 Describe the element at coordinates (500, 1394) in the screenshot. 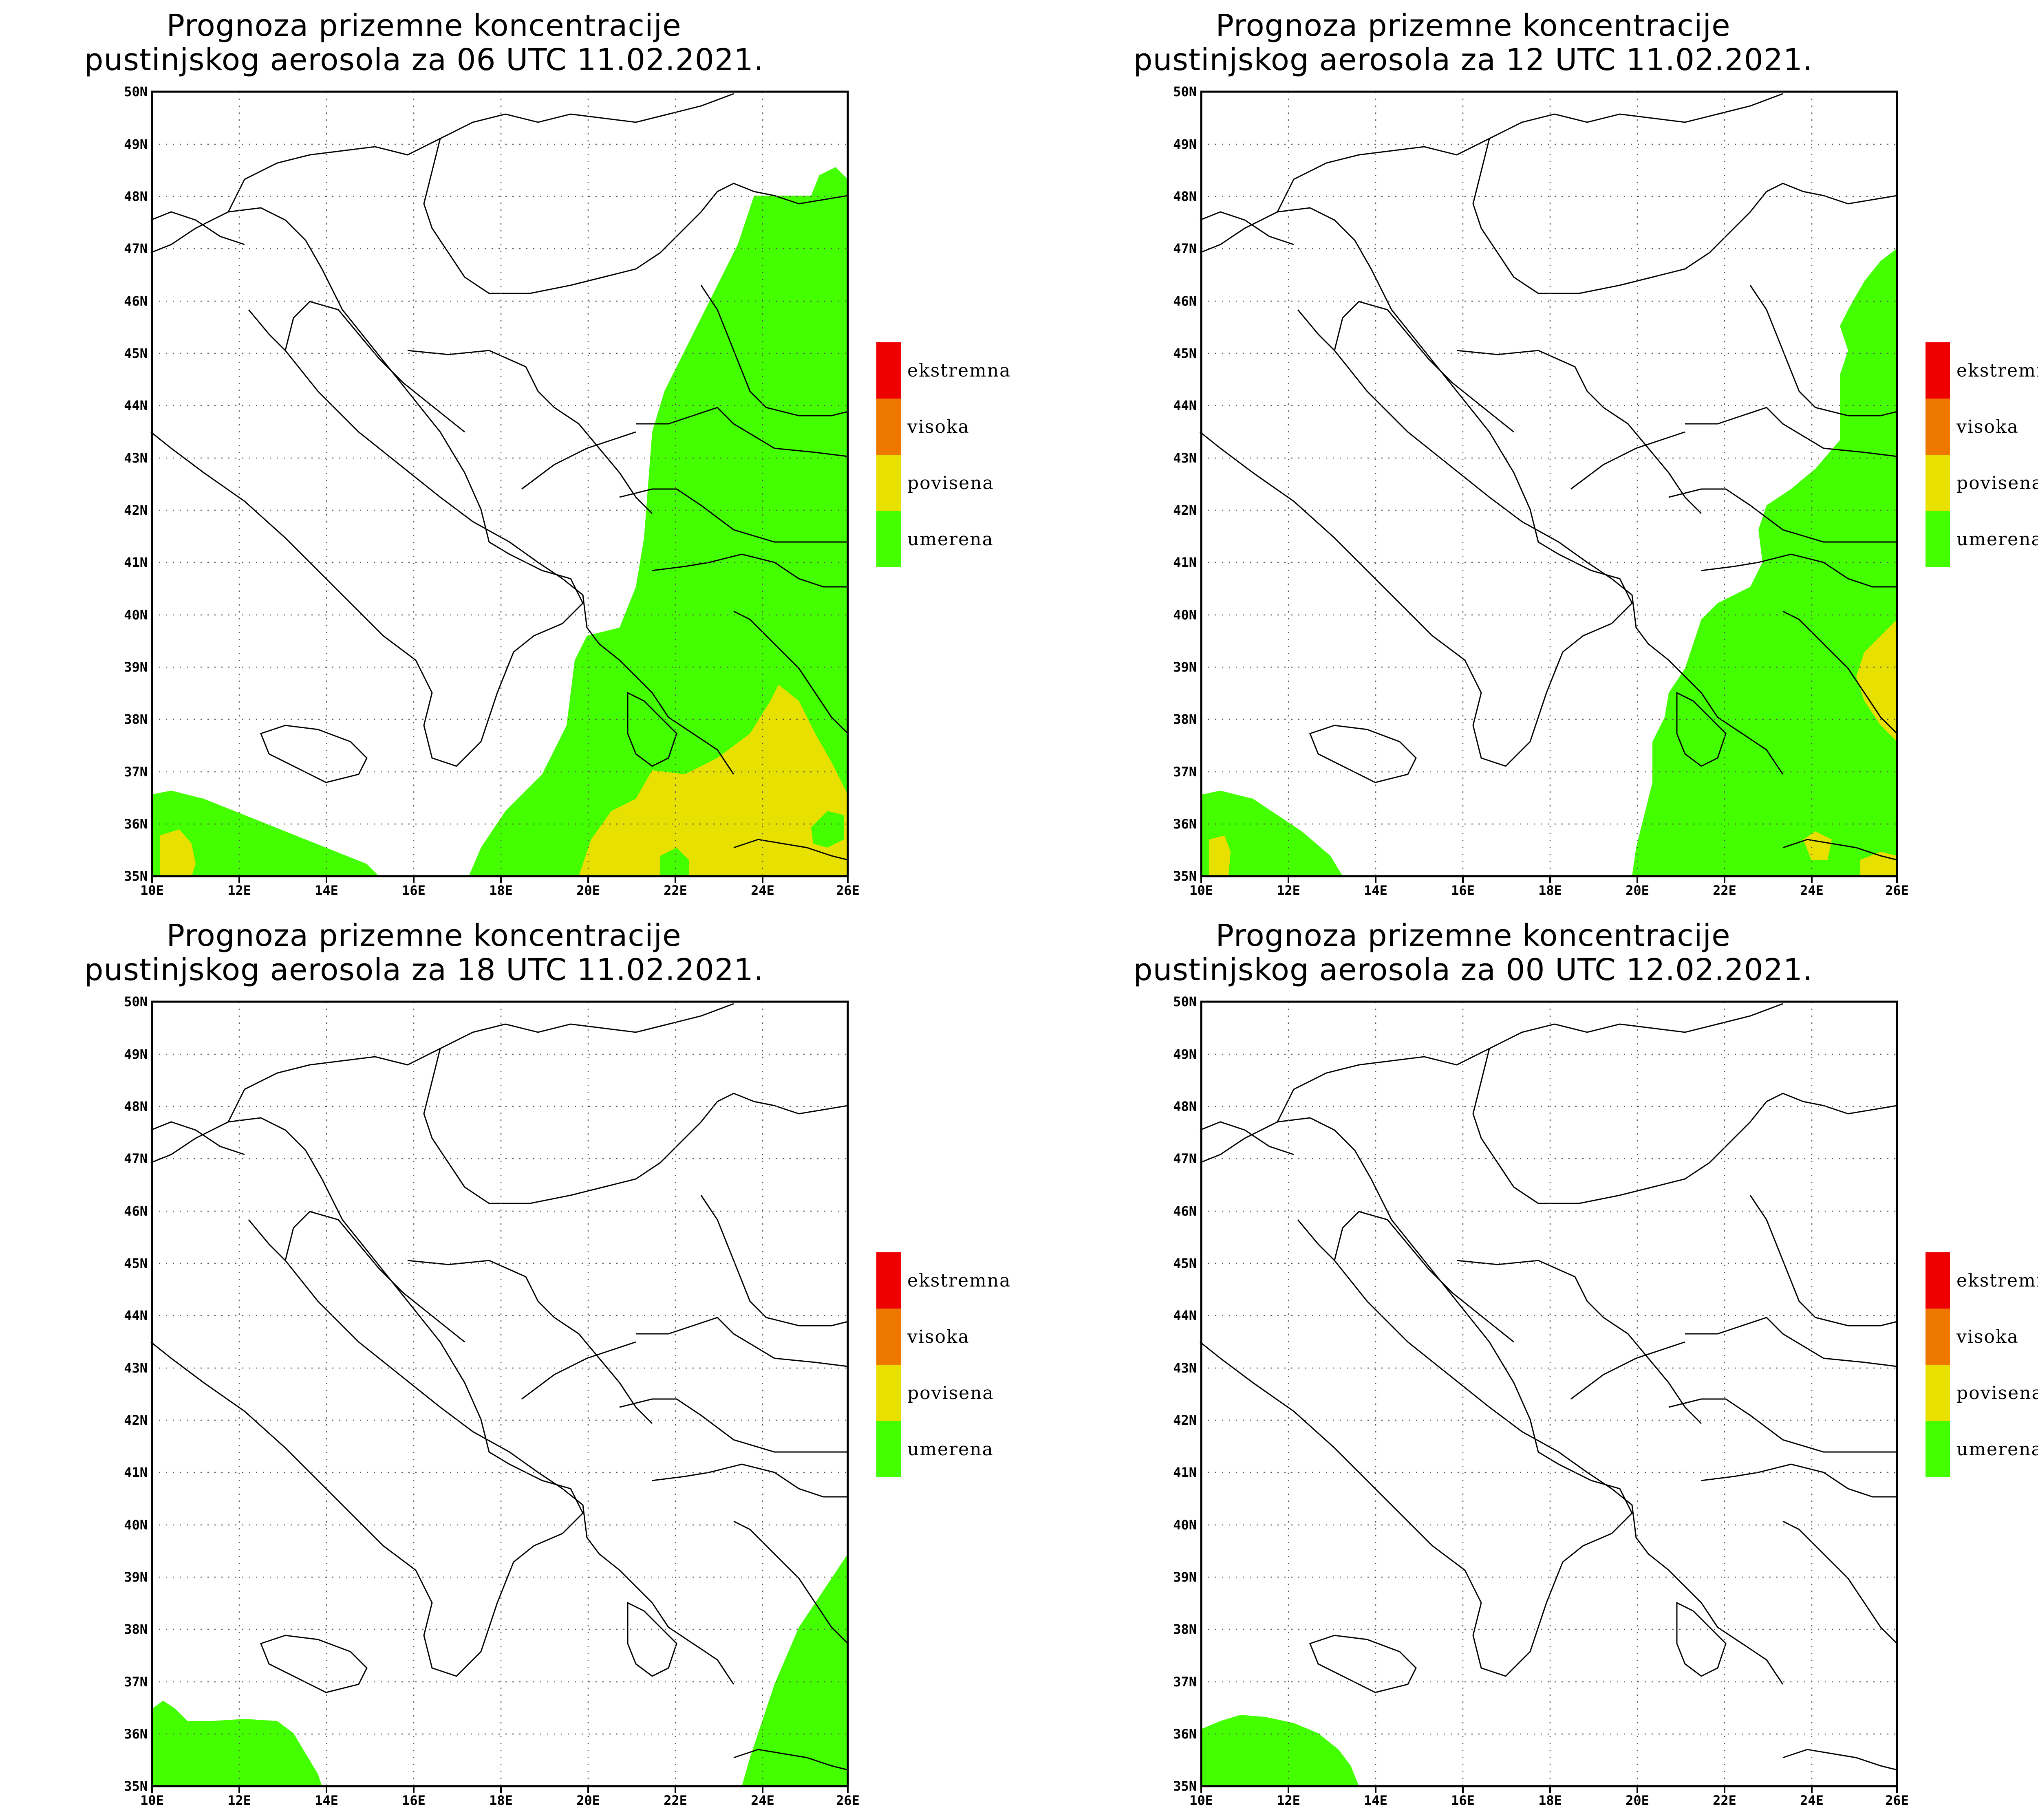

I see `graticule` at that location.